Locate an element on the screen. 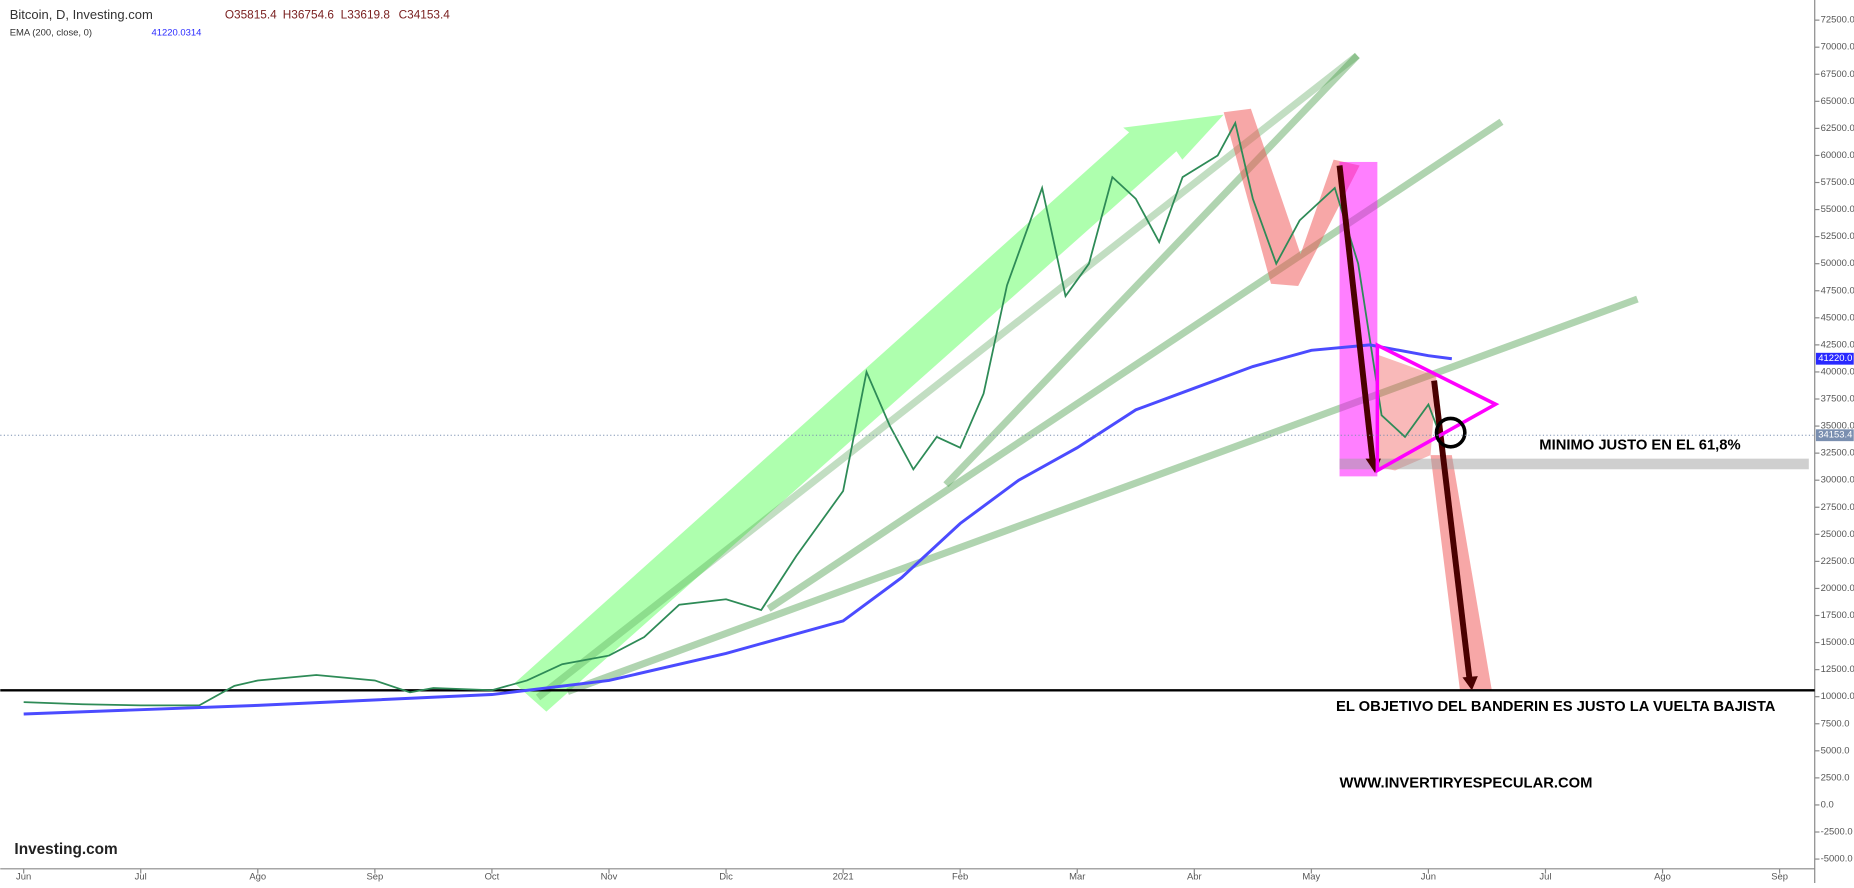 The image size is (1854, 888). y-tick-label: 7500.0 is located at coordinates (1835, 723).